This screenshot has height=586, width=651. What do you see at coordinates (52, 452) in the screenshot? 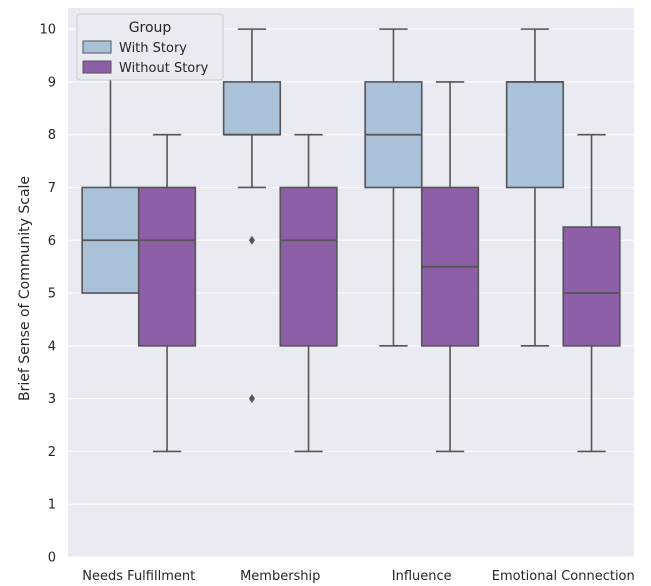
I see `y-tick-label: 2` at bounding box center [52, 452].